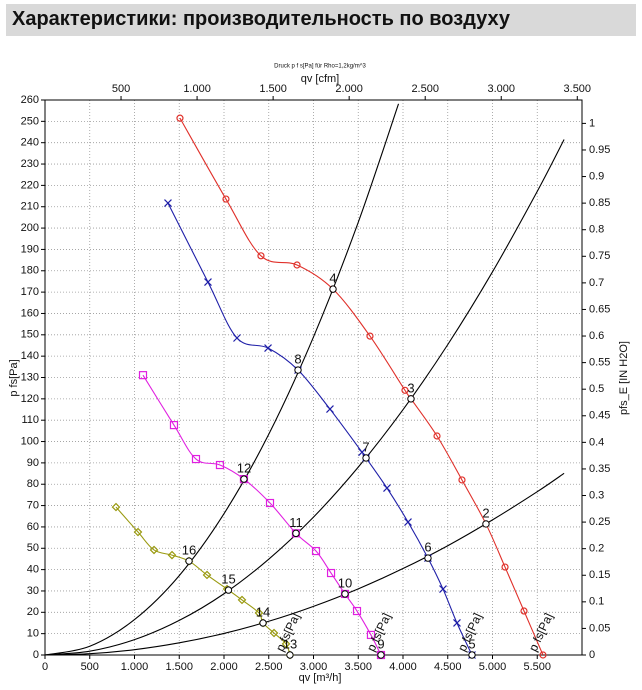 Image resolution: width=642 pixels, height=690 pixels. I want to click on operating-point-label: 14, so click(263, 611).